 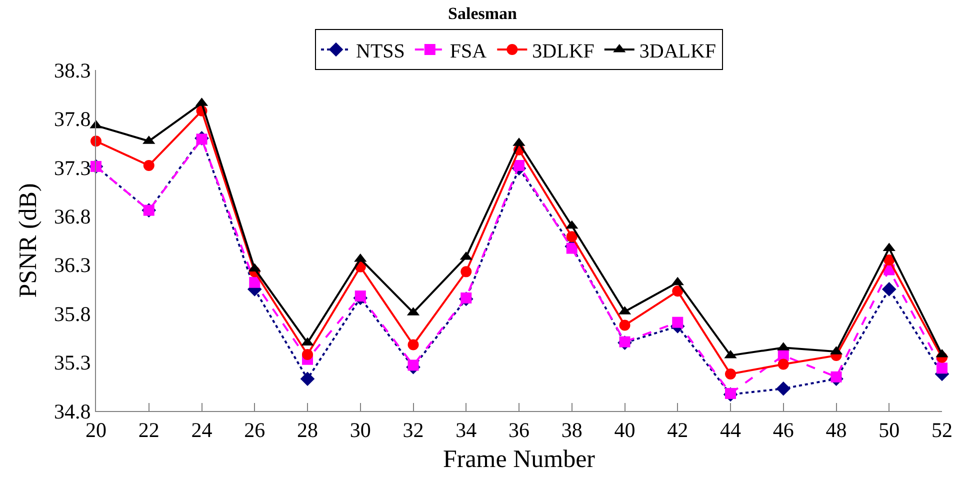 What do you see at coordinates (483, 14) in the screenshot?
I see `chart-title: Salesman` at bounding box center [483, 14].